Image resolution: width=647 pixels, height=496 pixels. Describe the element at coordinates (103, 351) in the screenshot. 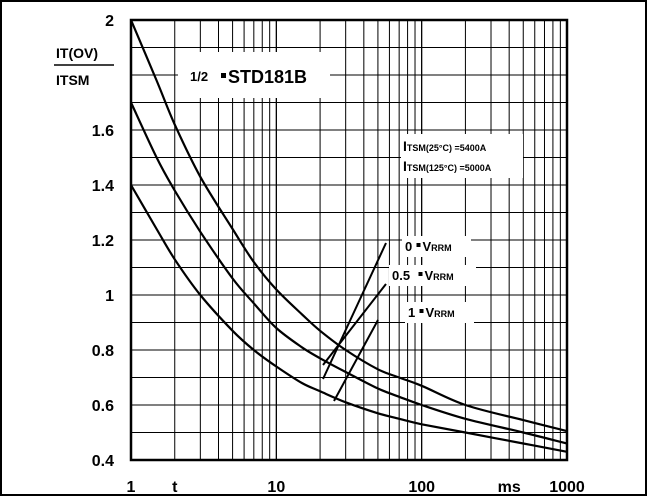

I see `y-tick-label: 0.8` at that location.